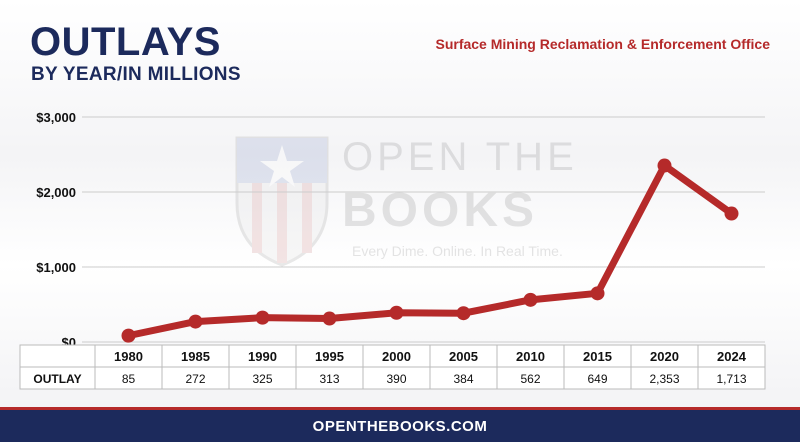  I want to click on x-tick-label: 2020, so click(664, 356).